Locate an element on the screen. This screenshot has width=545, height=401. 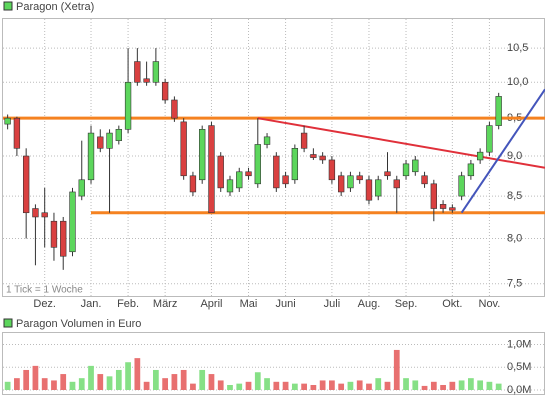
y-tick-label: 7,5 is located at coordinates (514, 284).